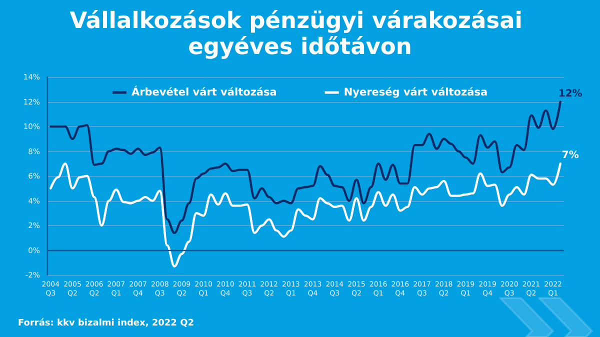 The image size is (600, 337). Describe the element at coordinates (570, 156) in the screenshot. I see `data-label: 7%` at that location.